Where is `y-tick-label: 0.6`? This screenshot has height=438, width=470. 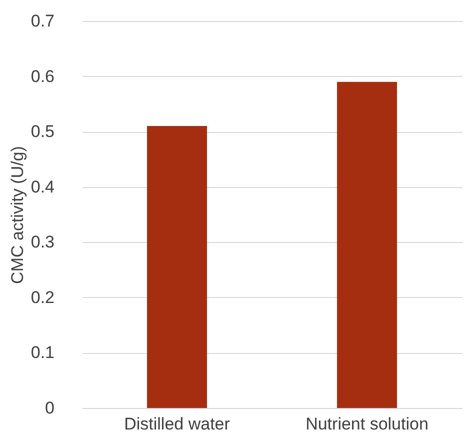
y-tick-label: 0.6 is located at coordinates (42, 76).